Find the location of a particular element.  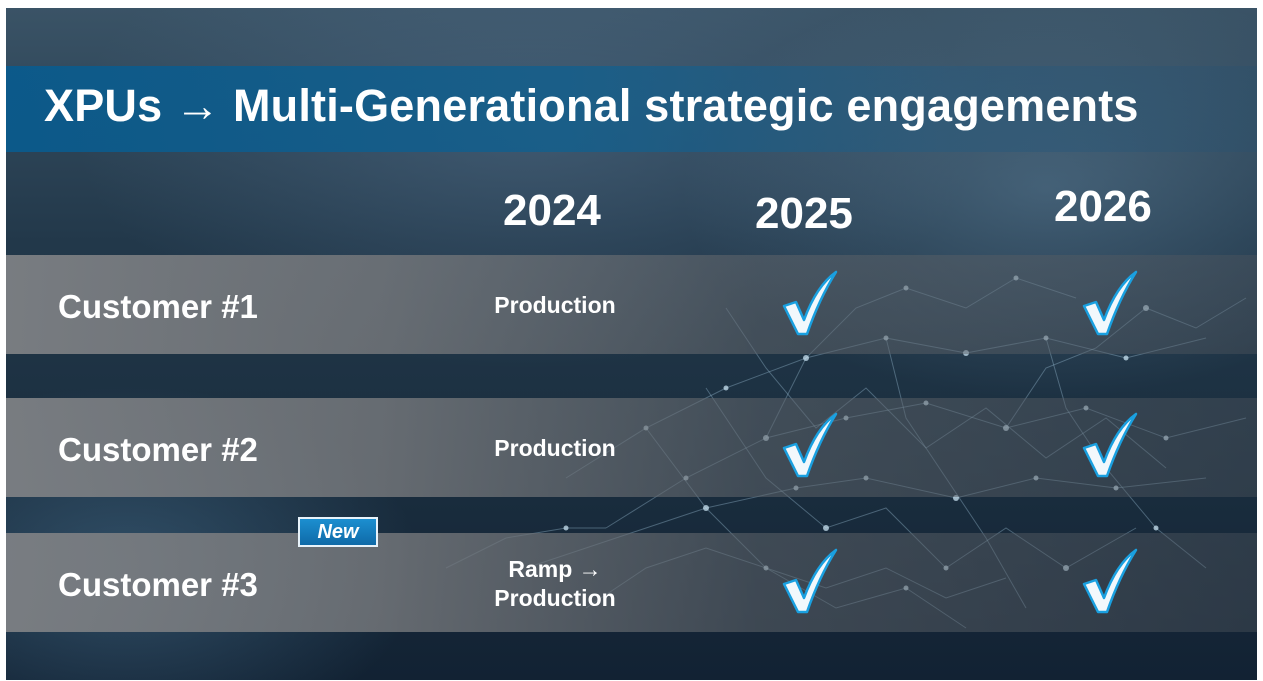

customer-3-label: Customer #3 is located at coordinates (158, 584).